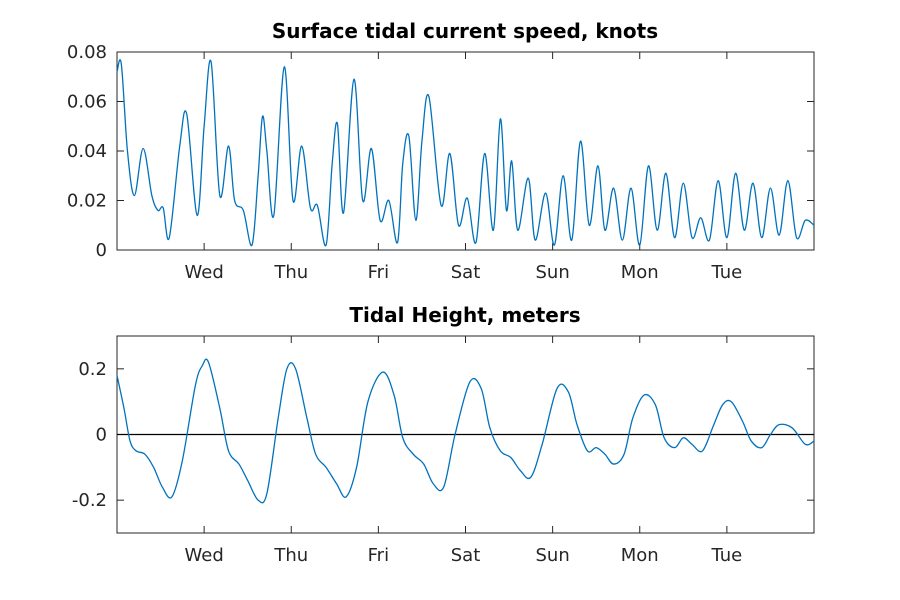  Describe the element at coordinates (465, 31) in the screenshot. I see `current-chart-title: Surface tidal current speed, knots` at that location.